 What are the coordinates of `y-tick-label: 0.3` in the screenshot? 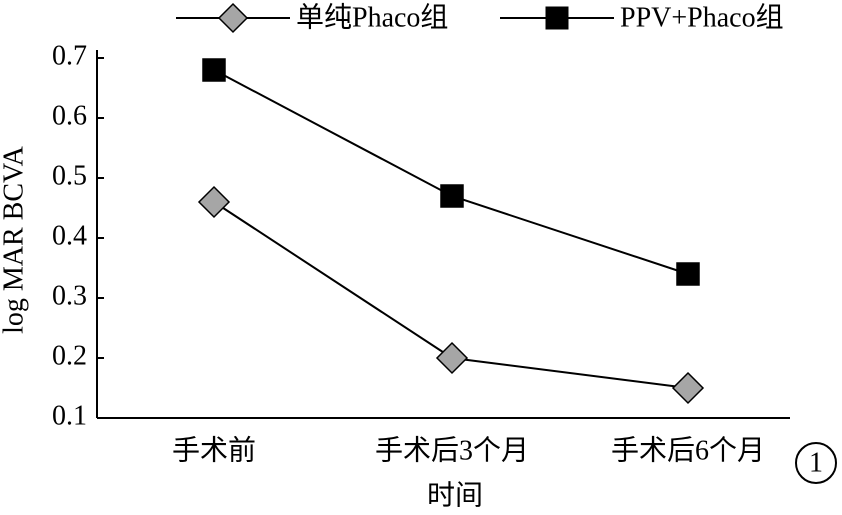 It's located at (69, 295).